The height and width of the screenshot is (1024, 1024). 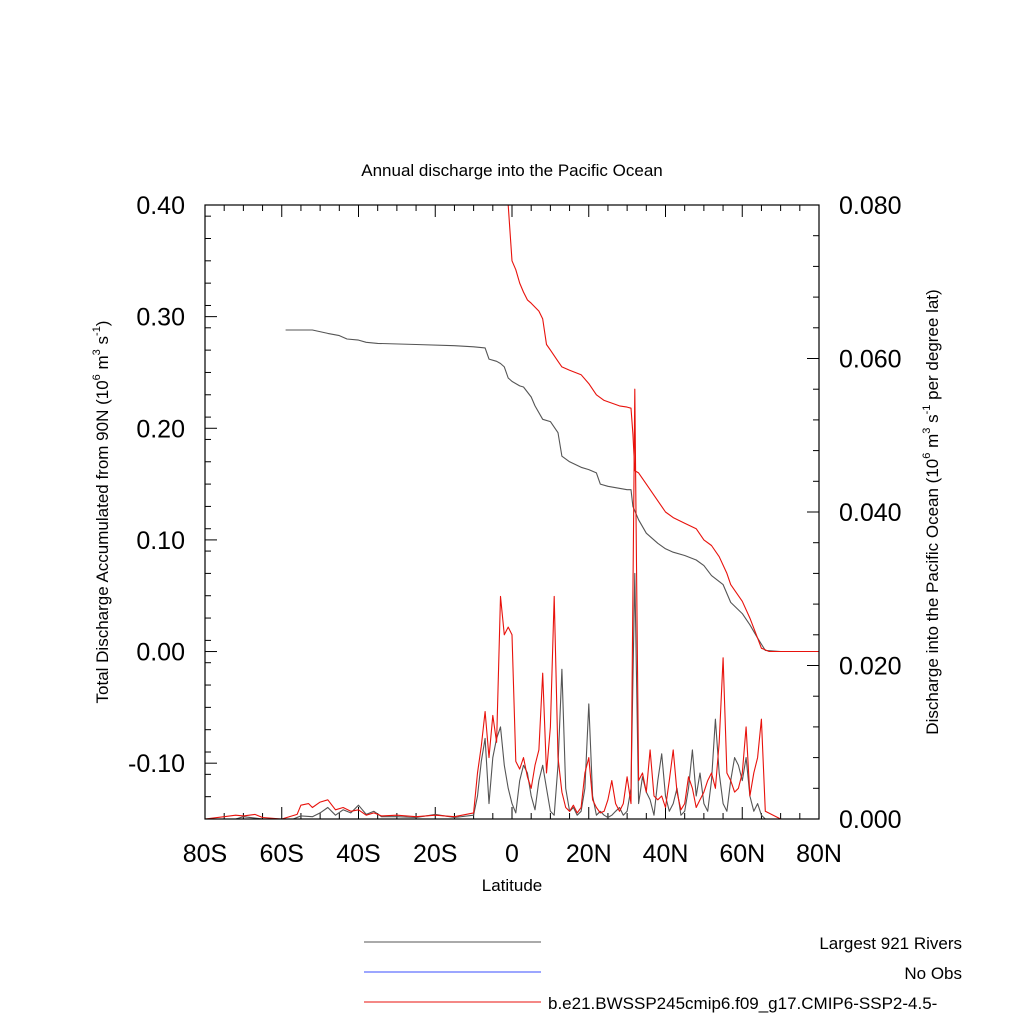 I want to click on x-tick-label: 80S, so click(x=205, y=854).